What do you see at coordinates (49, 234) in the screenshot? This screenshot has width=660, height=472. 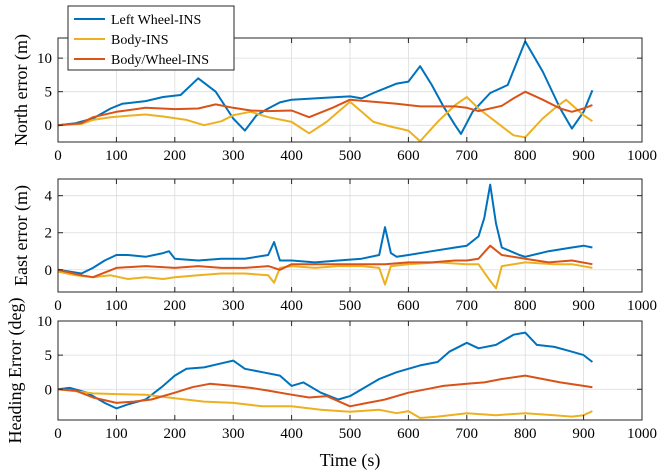 I see `y-tick-label: 2` at bounding box center [49, 234].